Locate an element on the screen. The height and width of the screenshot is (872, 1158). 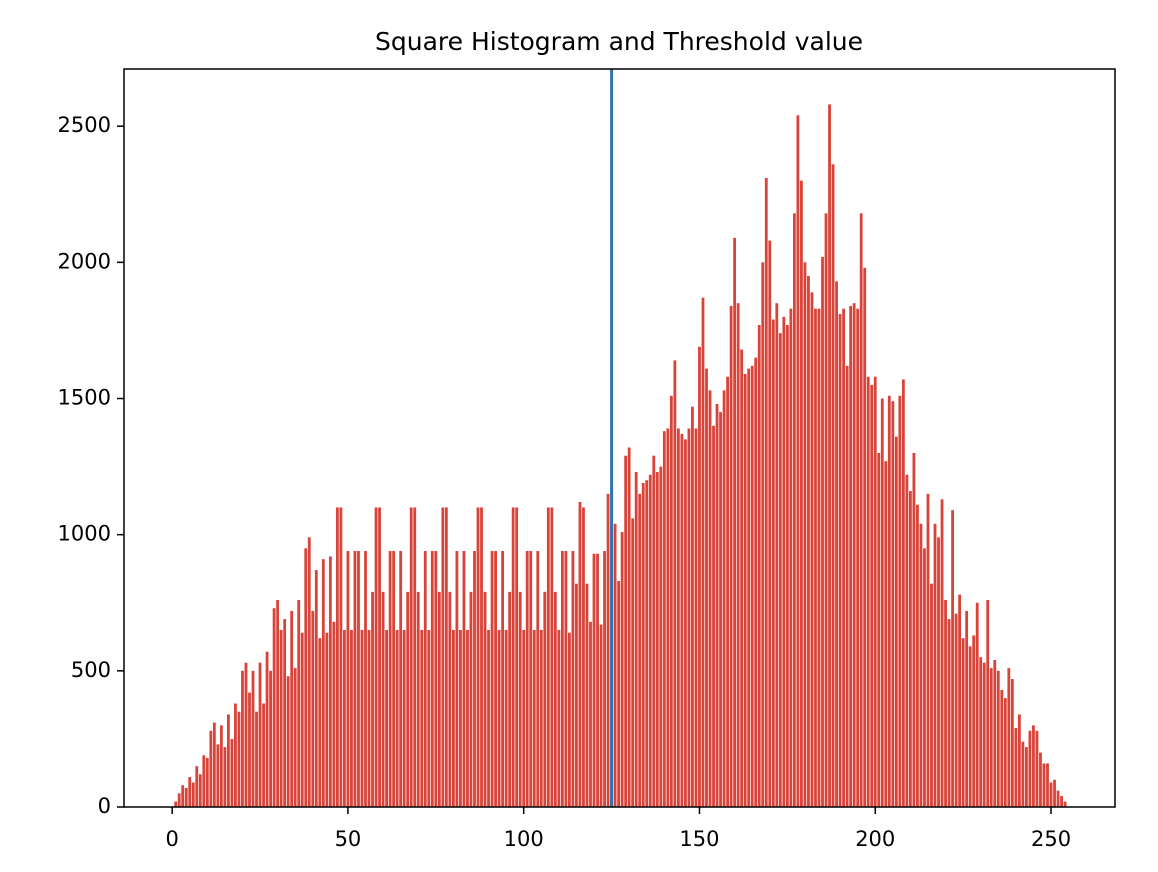
y-tick-label: 1500 is located at coordinates (84, 398).